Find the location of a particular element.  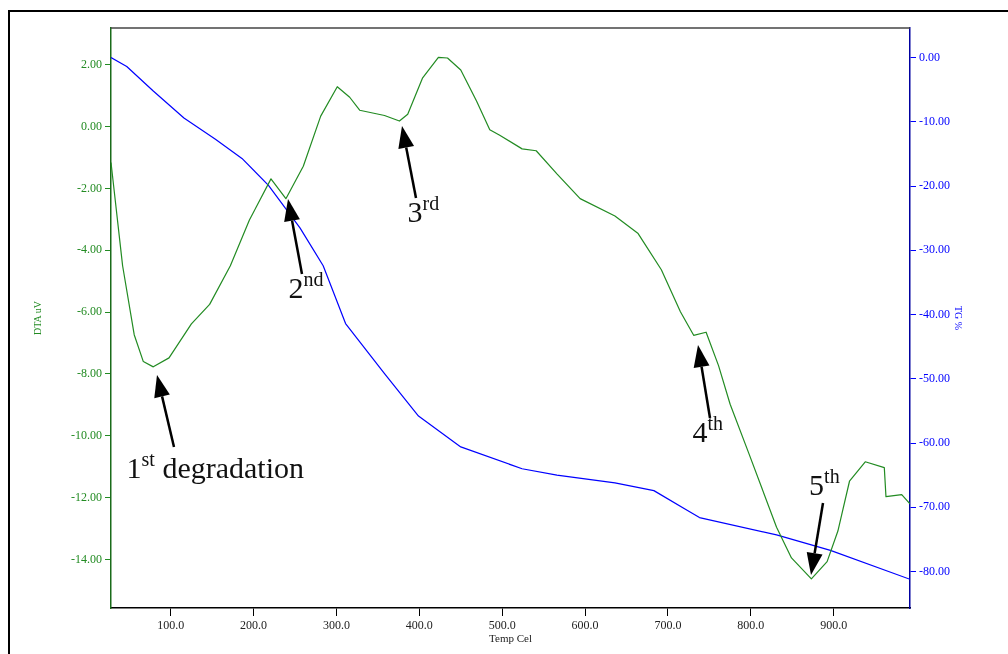

x-tick-label: 800.0 is located at coordinates (751, 625).